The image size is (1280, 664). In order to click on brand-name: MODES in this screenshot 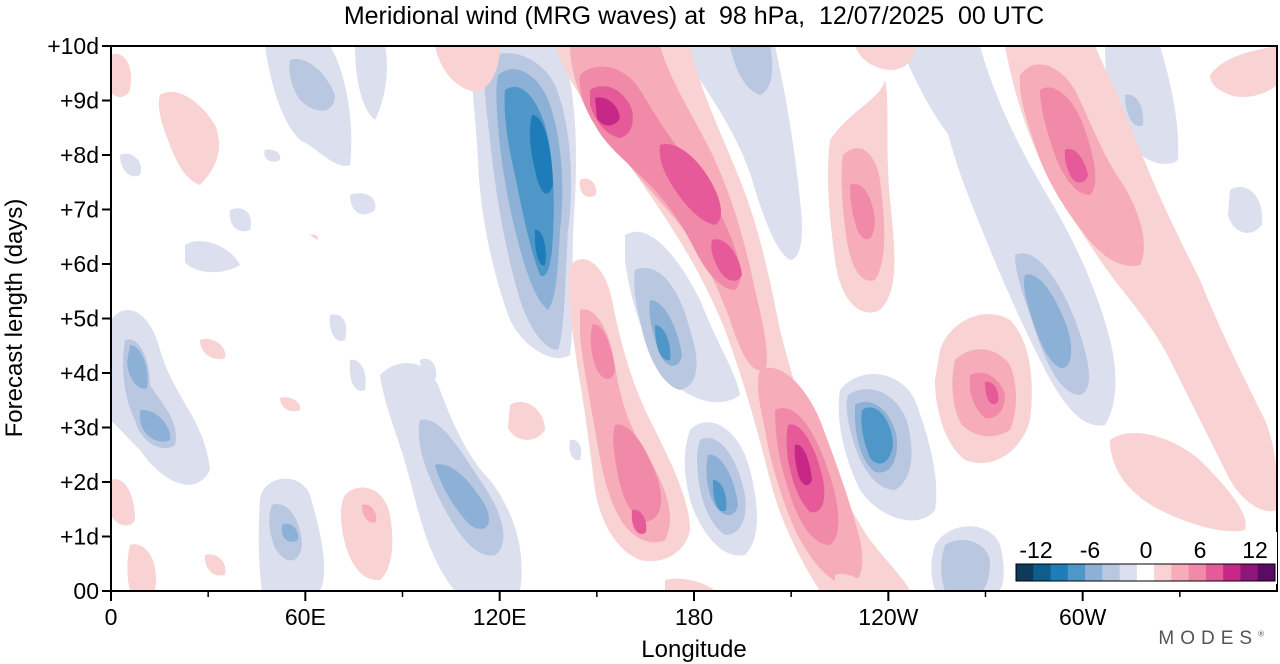, I will do `click(1208, 638)`.